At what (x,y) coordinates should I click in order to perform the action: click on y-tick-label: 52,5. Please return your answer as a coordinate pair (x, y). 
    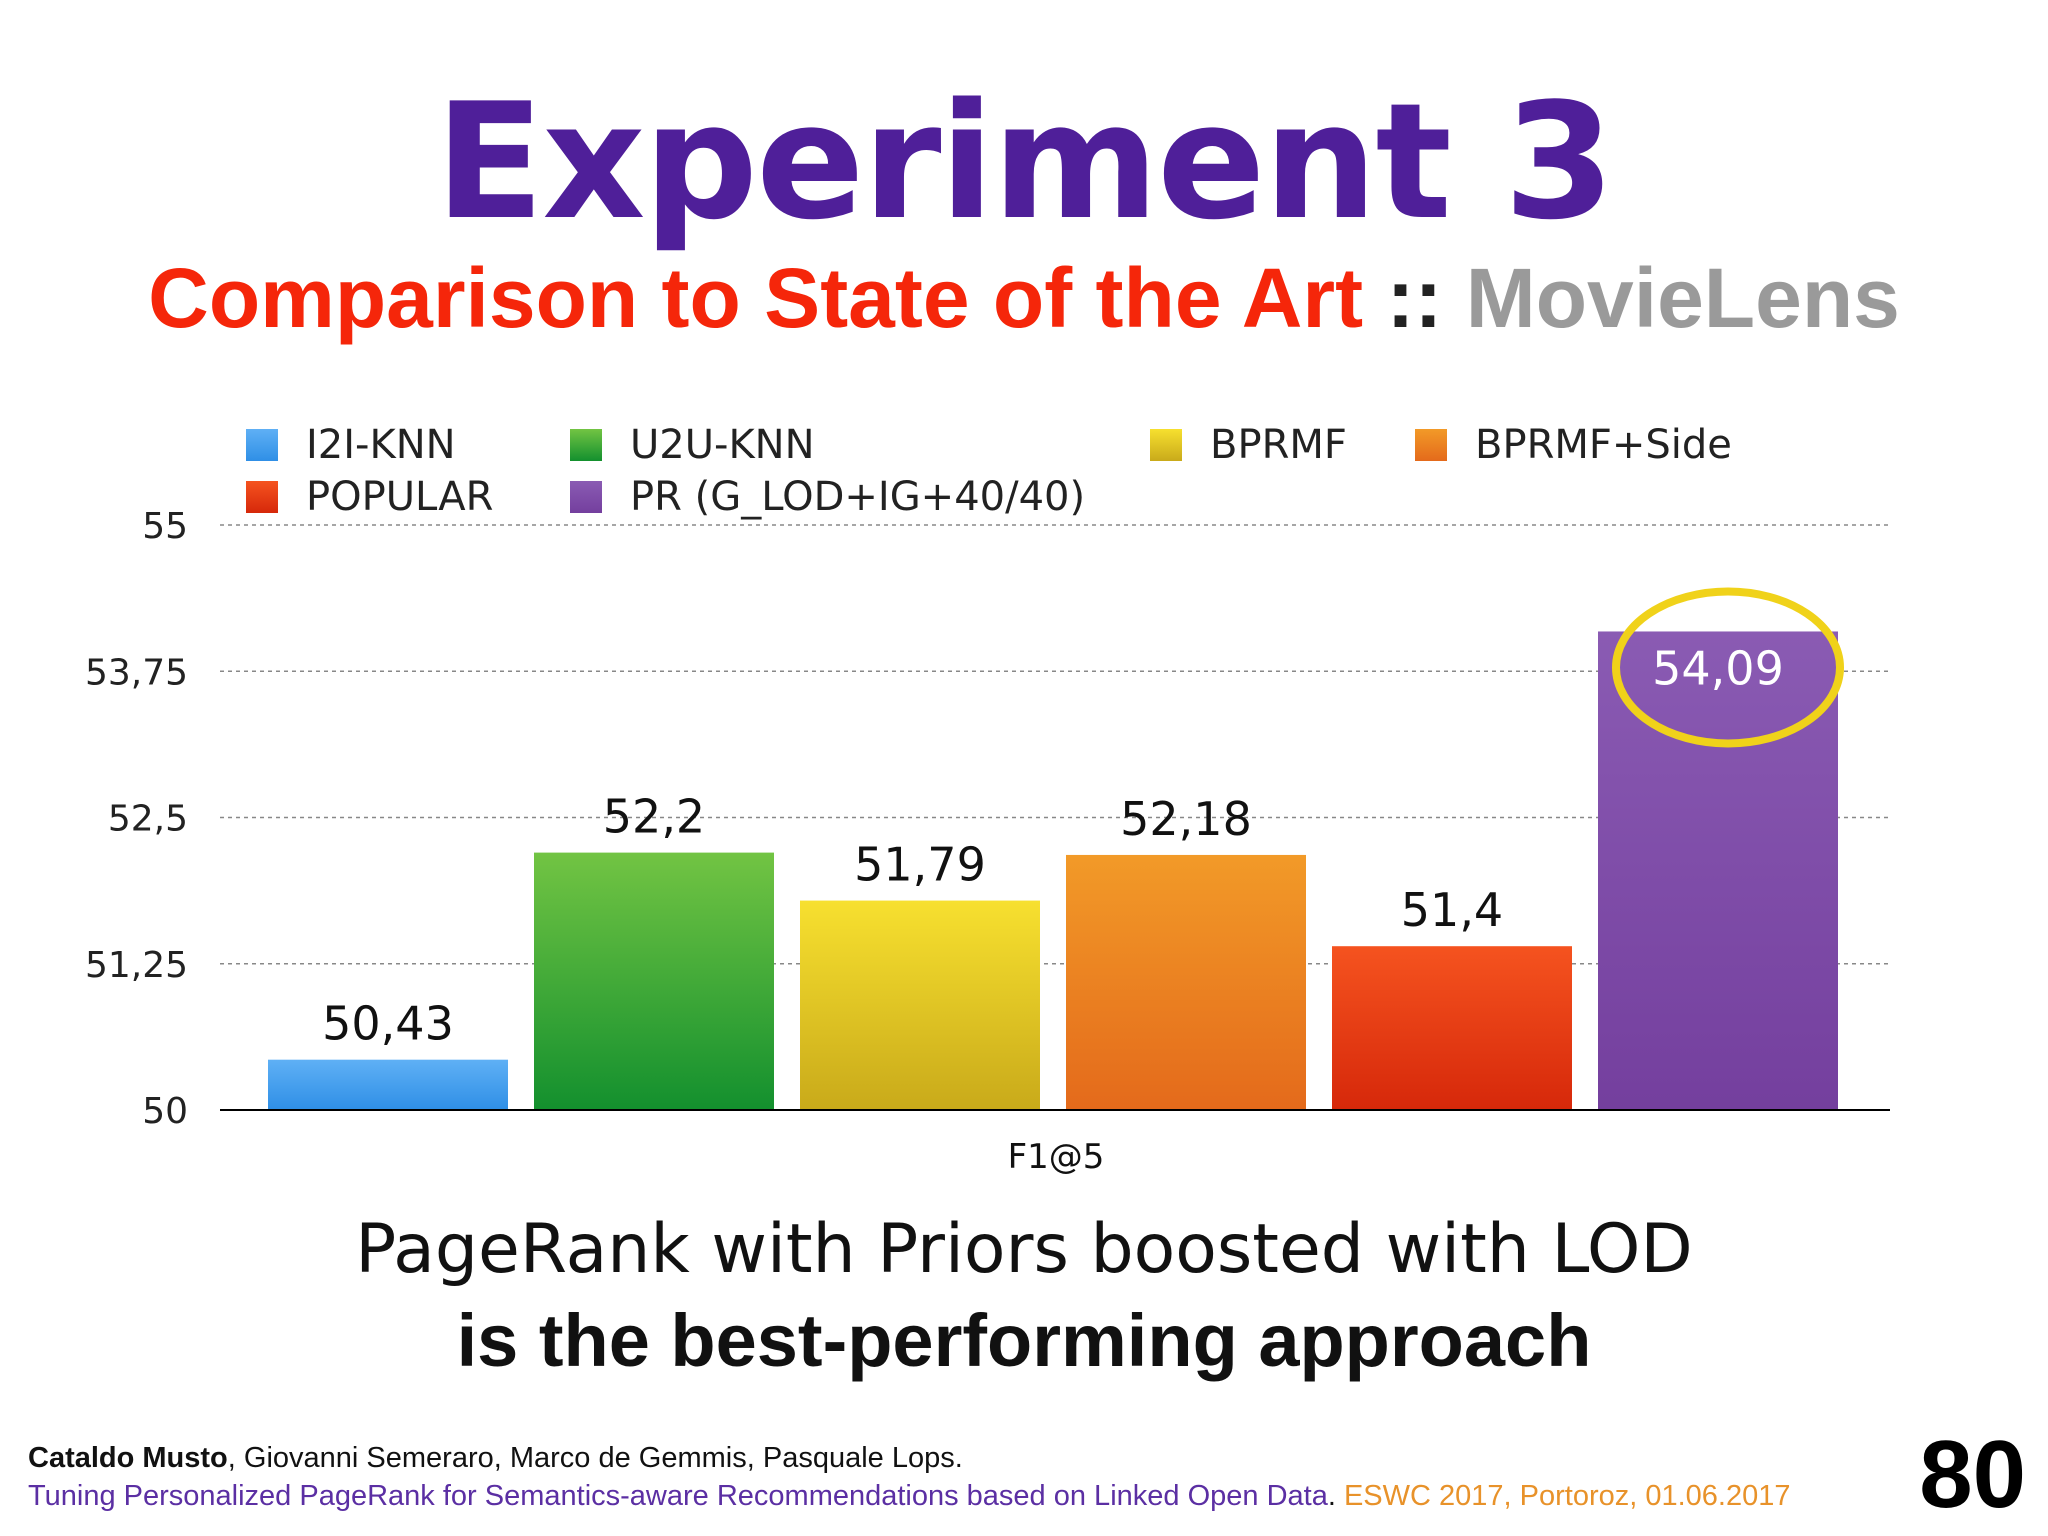
    Looking at the image, I should click on (148, 819).